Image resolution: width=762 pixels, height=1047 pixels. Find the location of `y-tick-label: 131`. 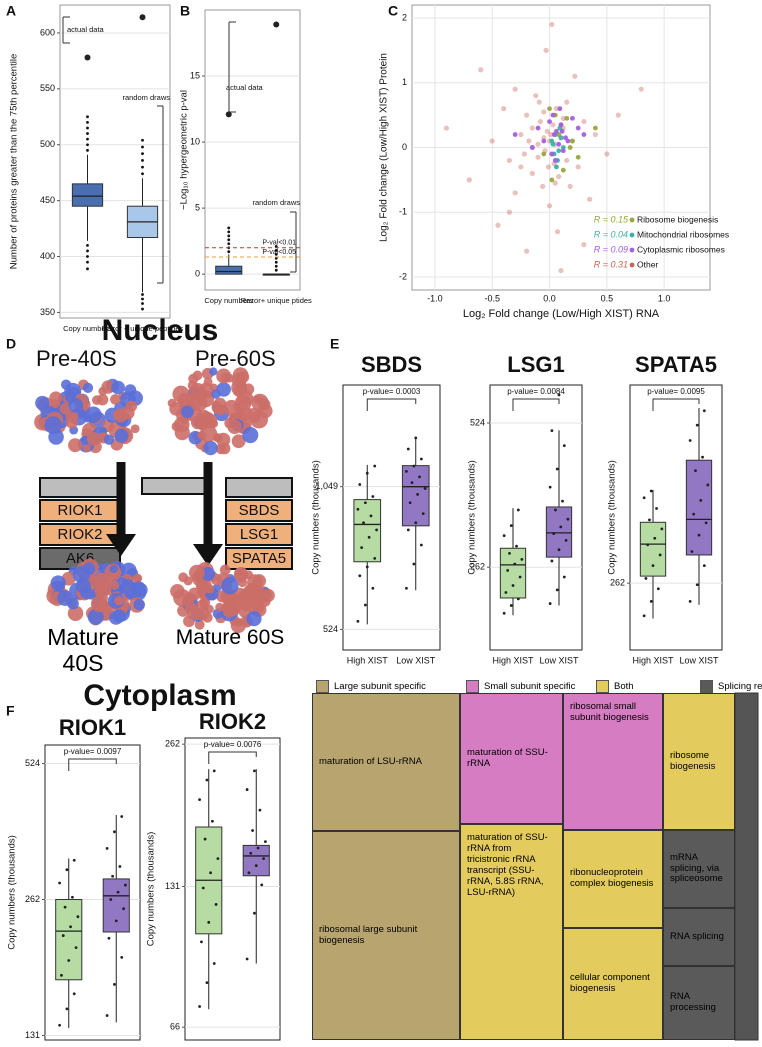

y-tick-label: 131 is located at coordinates (32, 1035).